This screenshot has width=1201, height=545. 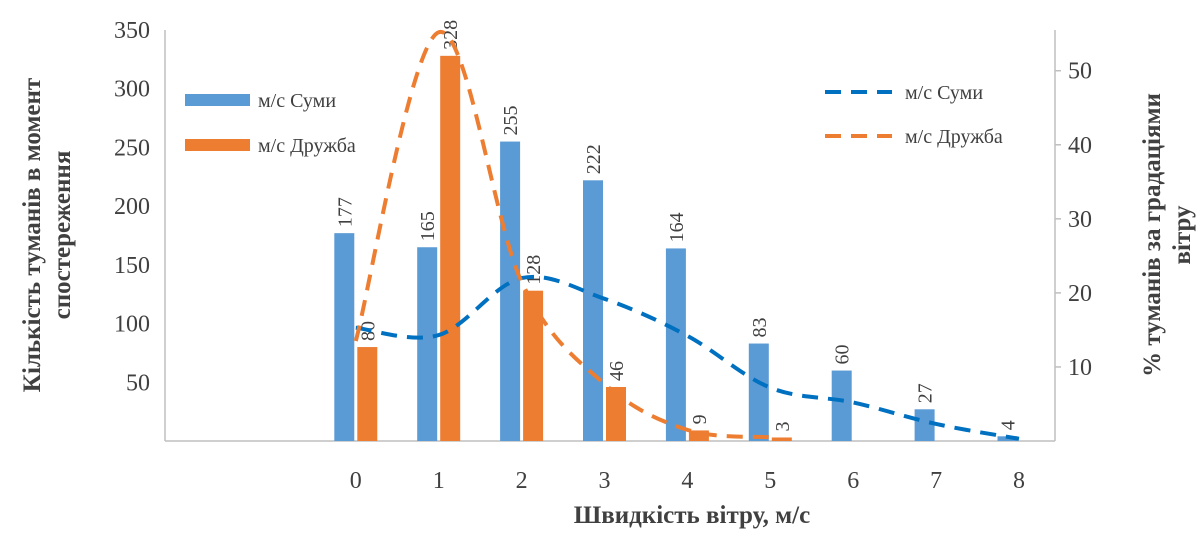 What do you see at coordinates (451, 35) in the screenshot?
I see `value-label: 328` at bounding box center [451, 35].